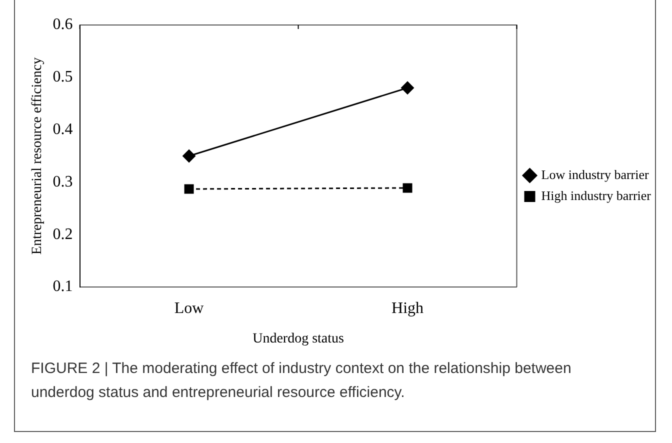 This screenshot has height=443, width=672. What do you see at coordinates (62, 287) in the screenshot?
I see `y-tick-label: 0.1` at bounding box center [62, 287].